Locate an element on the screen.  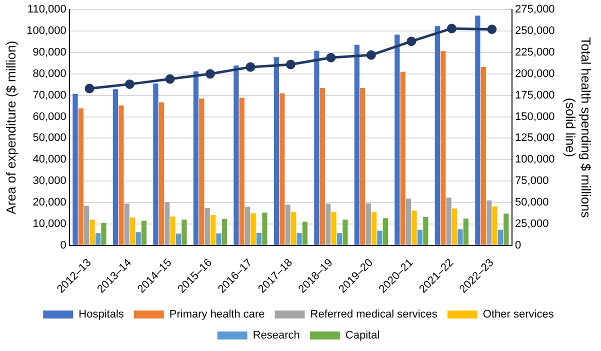
legend-label: Hospitals is located at coordinates (101, 314).